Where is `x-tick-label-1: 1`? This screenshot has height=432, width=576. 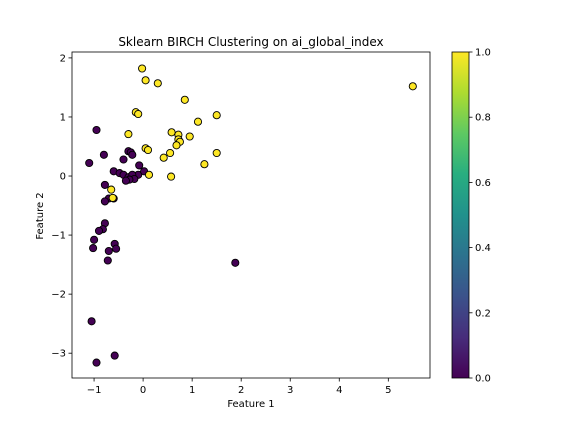
x-tick-label-1: 1 is located at coordinates (192, 390).